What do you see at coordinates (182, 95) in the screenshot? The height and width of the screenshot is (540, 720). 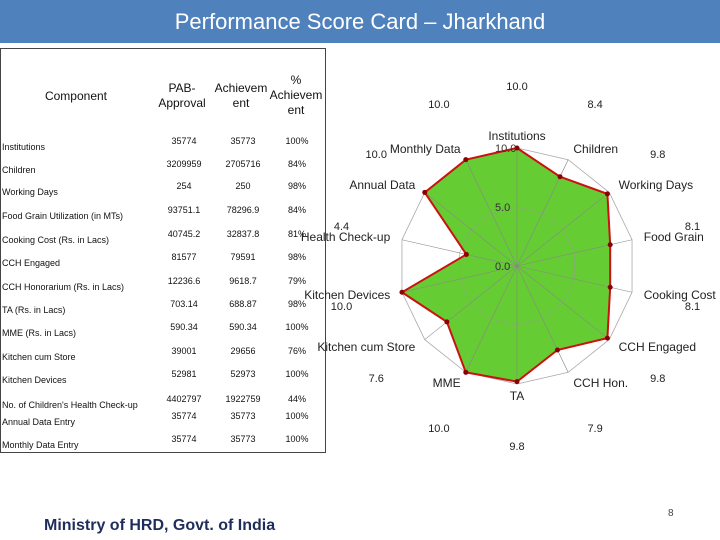 I see `header-pab-approval: PAB- Approval` at bounding box center [182, 95].